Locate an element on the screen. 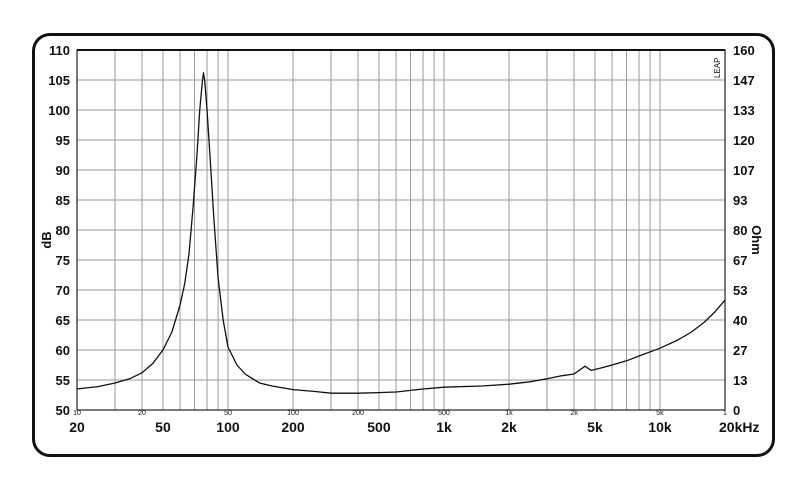 Image resolution: width=807 pixels, height=492 pixels. y2-tick-label: 0 is located at coordinates (736, 410).